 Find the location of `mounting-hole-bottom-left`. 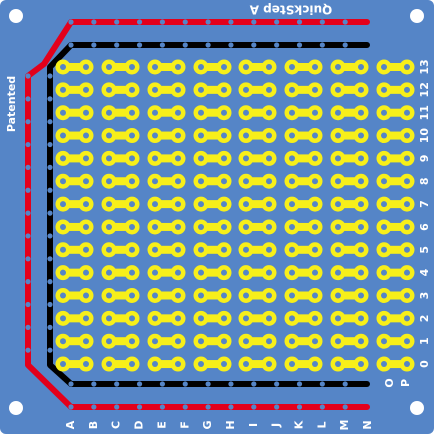

mounting-hole-bottom-left is located at coordinates (16, 408).